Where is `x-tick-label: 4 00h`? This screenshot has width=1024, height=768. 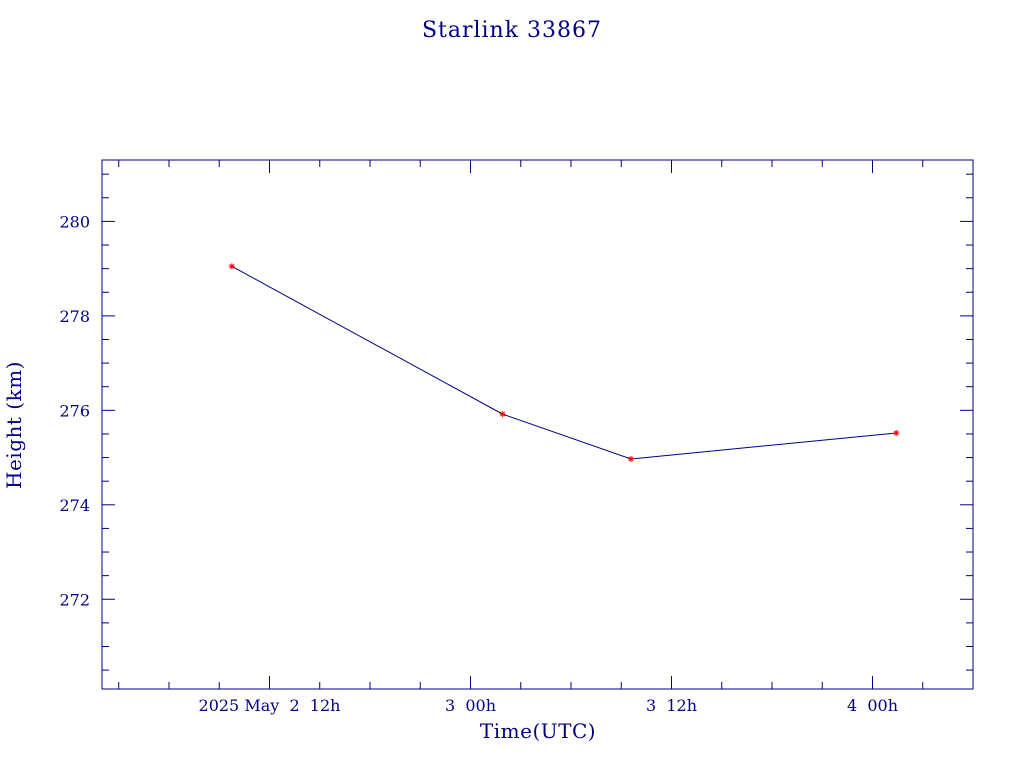 x-tick-label: 4 00h is located at coordinates (872, 705).